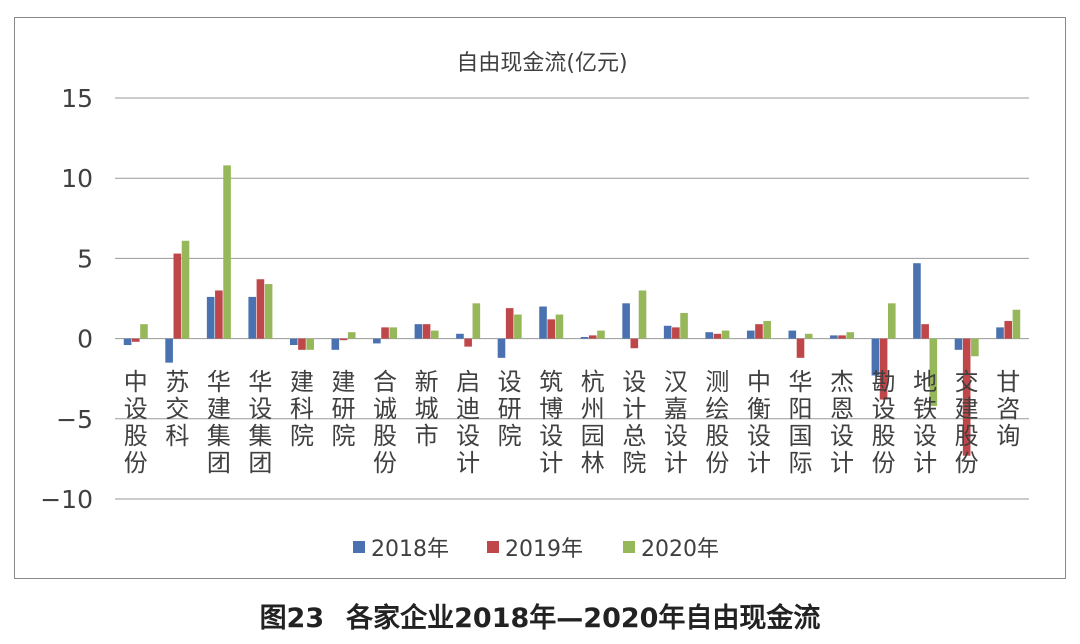 The image size is (1080, 644). Describe the element at coordinates (410, 549) in the screenshot. I see `legend-label: 2018年` at that location.